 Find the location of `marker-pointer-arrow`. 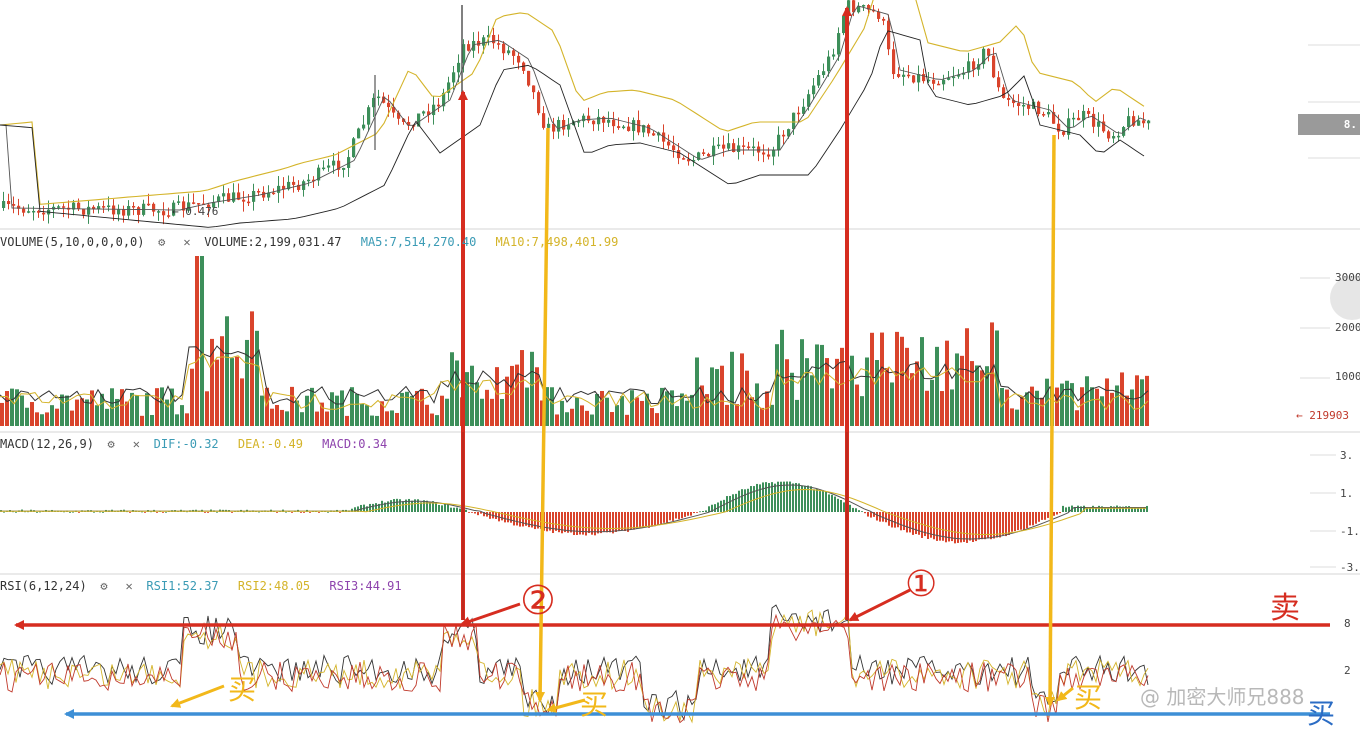

marker-pointer-arrow is located at coordinates (879, 605).